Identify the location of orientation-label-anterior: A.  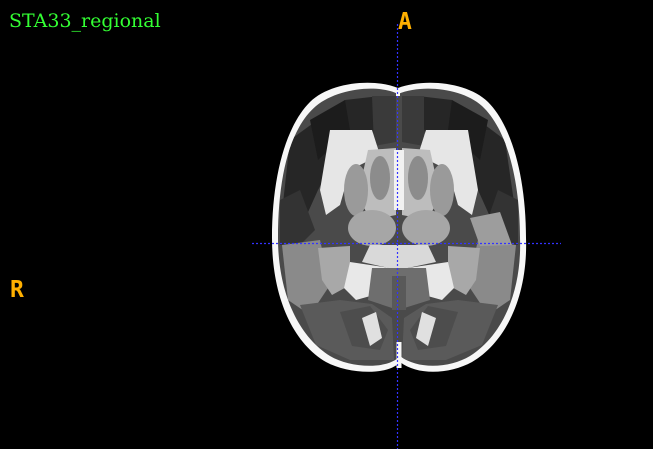
(405, 22).